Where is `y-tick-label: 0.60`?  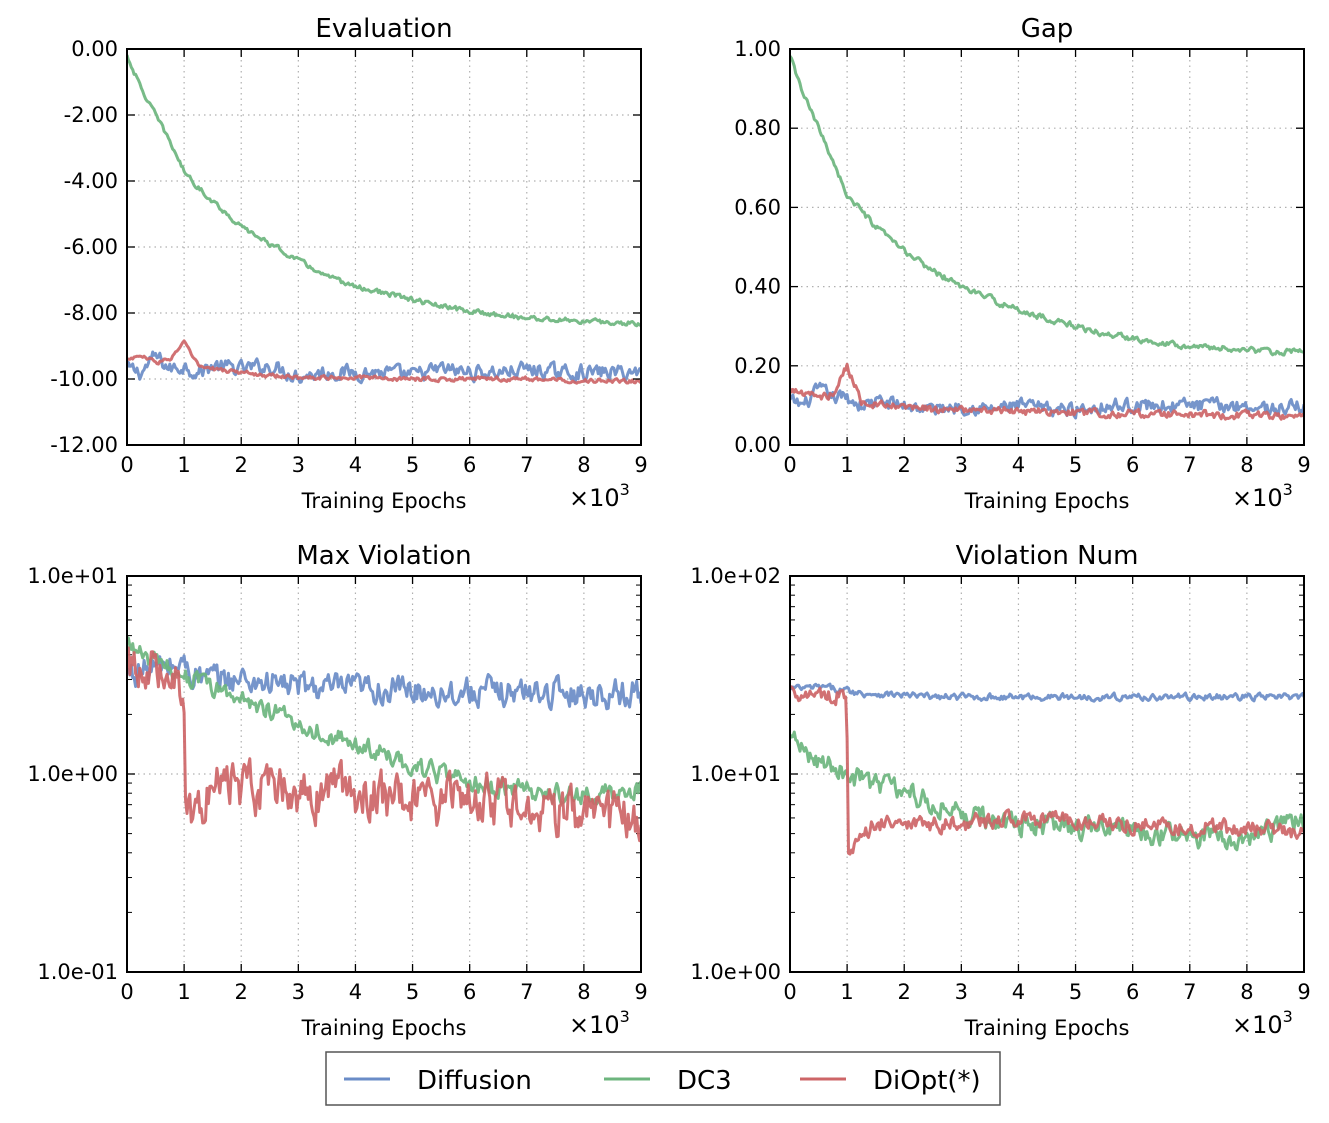 y-tick-label: 0.60 is located at coordinates (757, 207).